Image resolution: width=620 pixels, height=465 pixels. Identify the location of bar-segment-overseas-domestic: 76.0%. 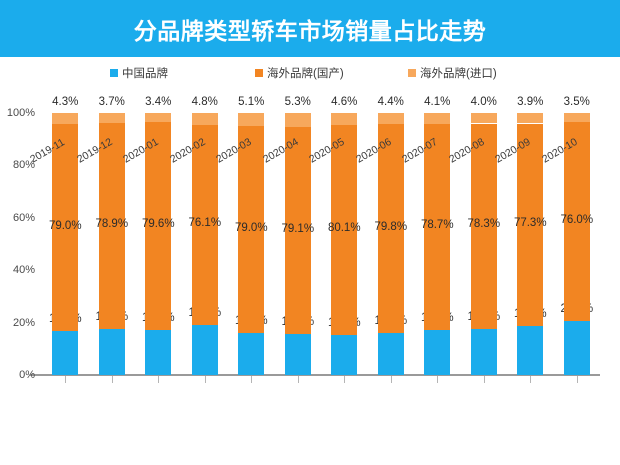
(576, 222).